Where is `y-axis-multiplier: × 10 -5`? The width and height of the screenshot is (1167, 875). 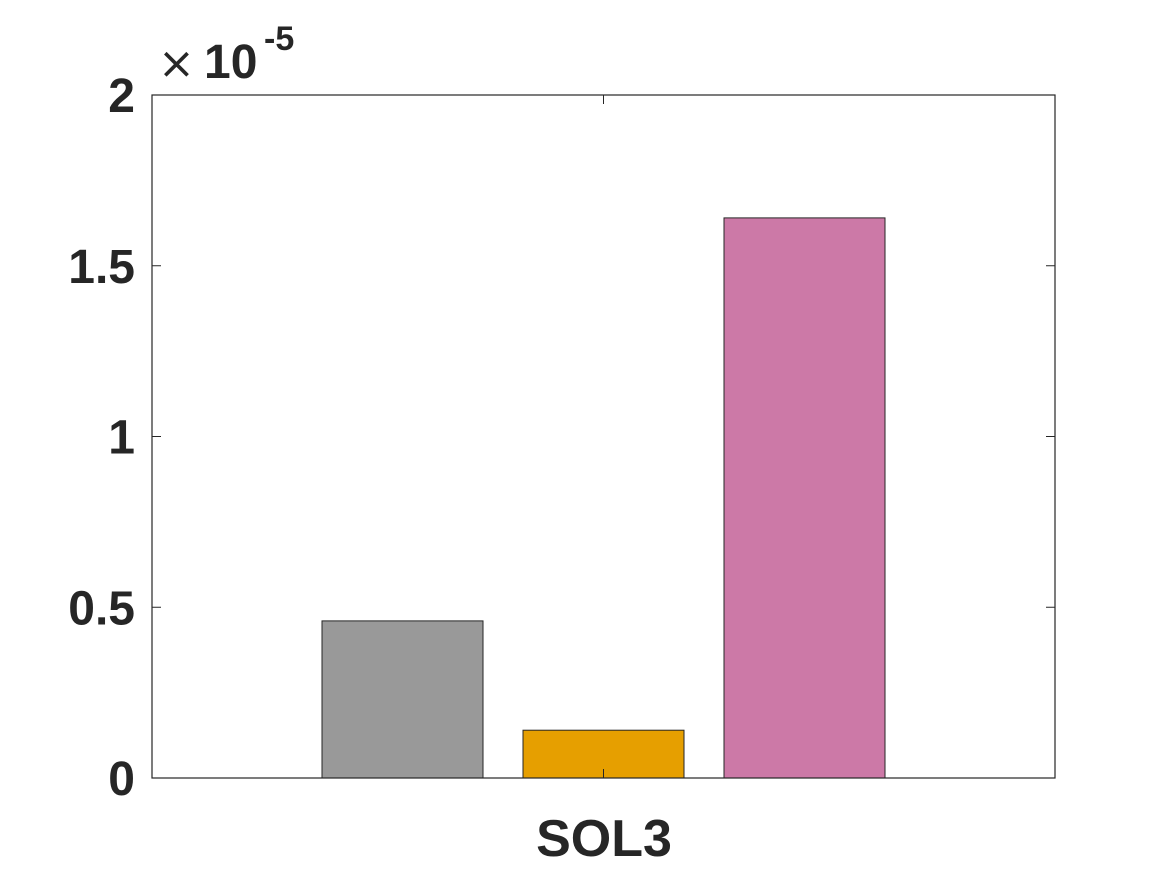 y-axis-multiplier: × 10 -5 is located at coordinates (226, 54).